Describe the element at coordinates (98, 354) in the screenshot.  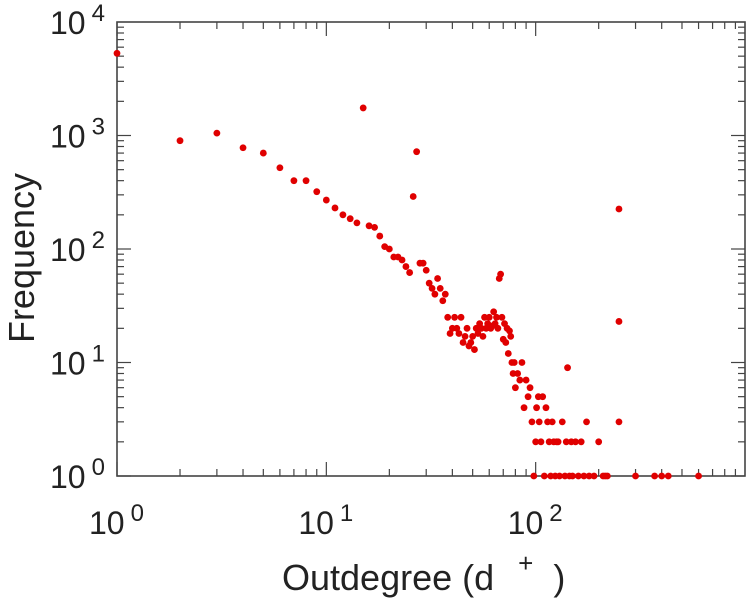
I see `y-tick-label-exponent: 1` at that location.